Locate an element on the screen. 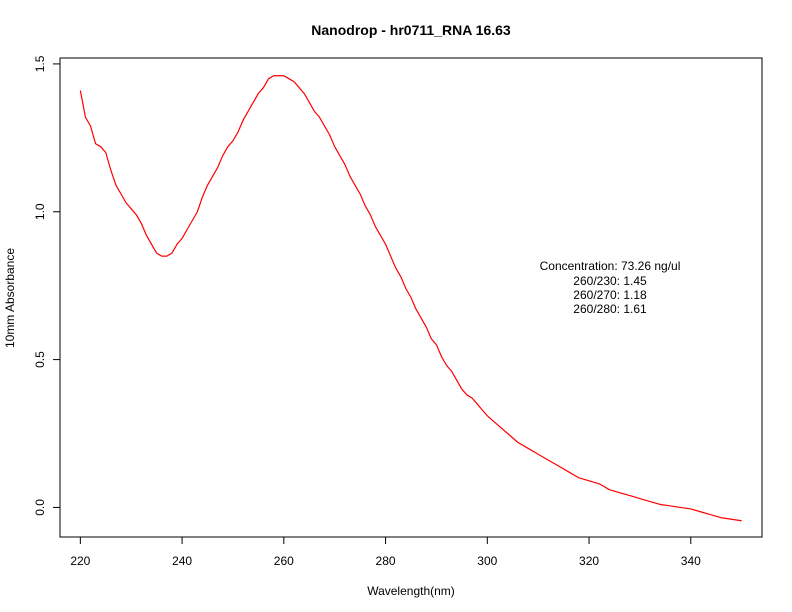  chart-title: Nanodrop - hr0711_RNA 16.63 is located at coordinates (411, 30).